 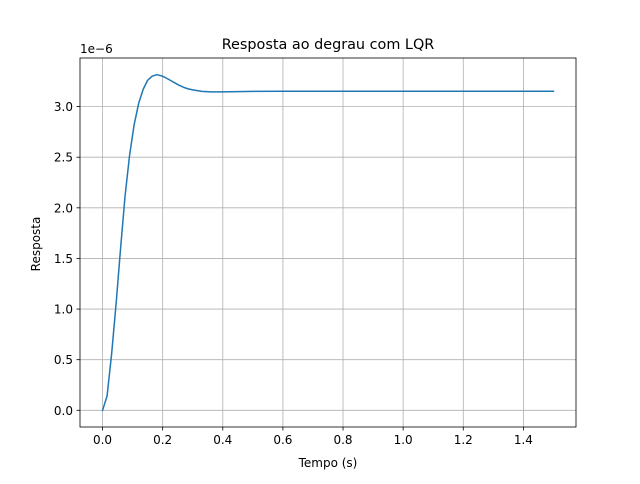 I want to click on y-axis-label: Resposta, so click(x=36, y=244).